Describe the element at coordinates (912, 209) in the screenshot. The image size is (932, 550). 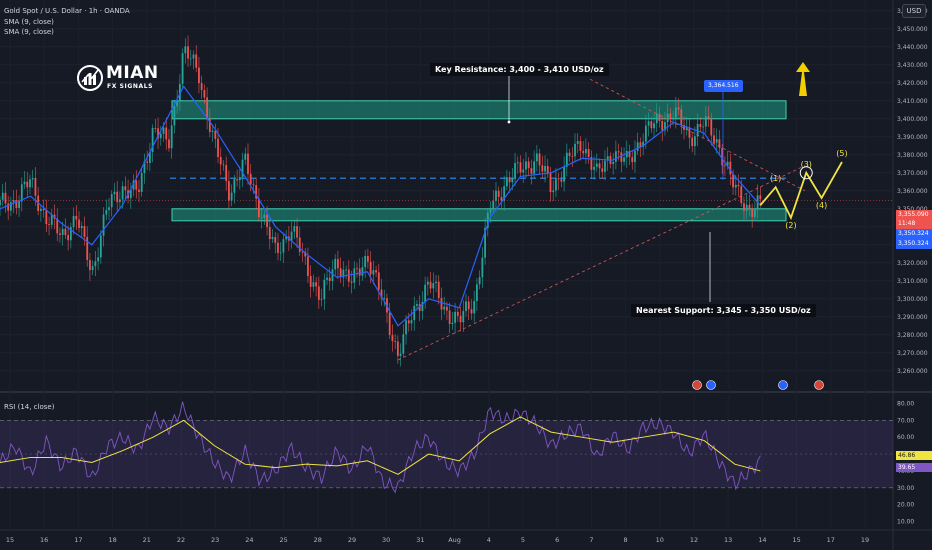
I see `price-tick-label: 3,350.000` at that location.